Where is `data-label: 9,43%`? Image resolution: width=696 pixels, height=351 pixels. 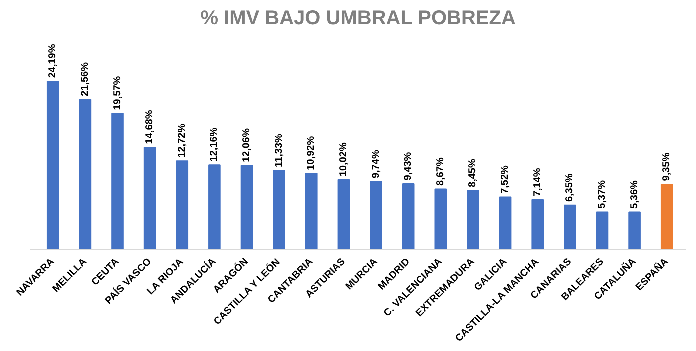 data-label: 9,43% is located at coordinates (408, 166).